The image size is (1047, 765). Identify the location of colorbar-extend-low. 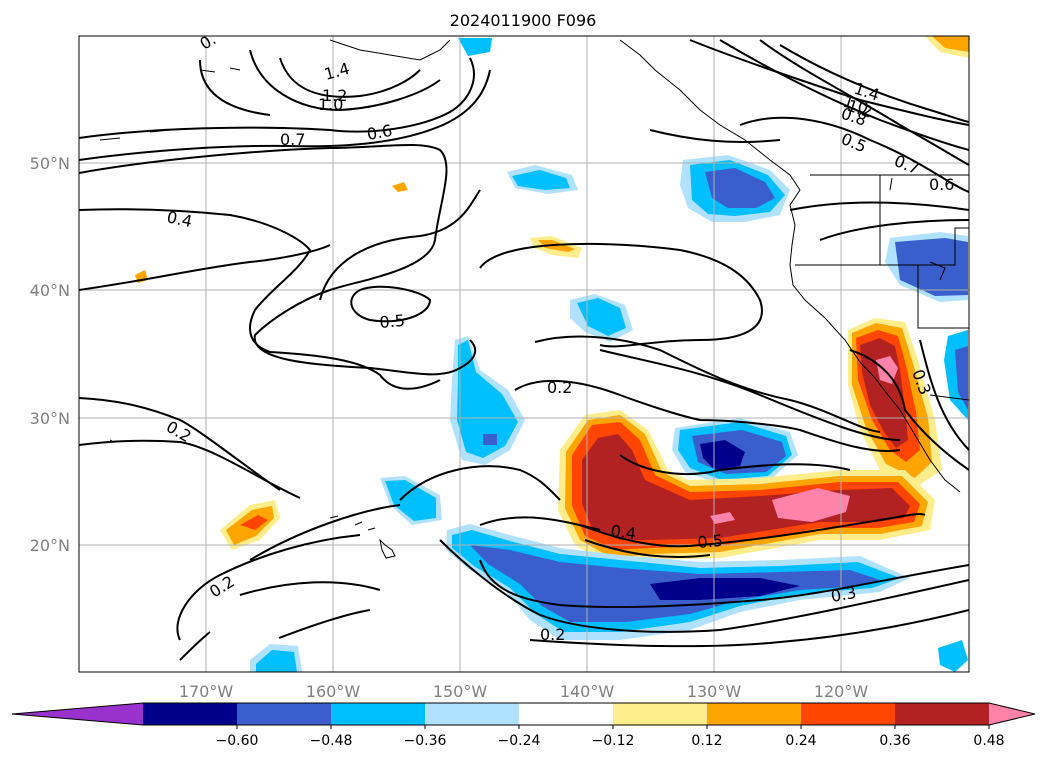
(77, 714).